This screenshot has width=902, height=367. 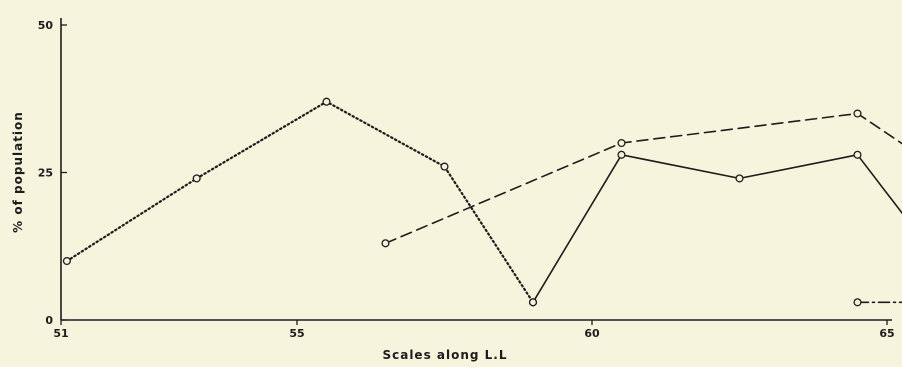 What do you see at coordinates (18, 172) in the screenshot?
I see `y-axis-title: % of population` at bounding box center [18, 172].